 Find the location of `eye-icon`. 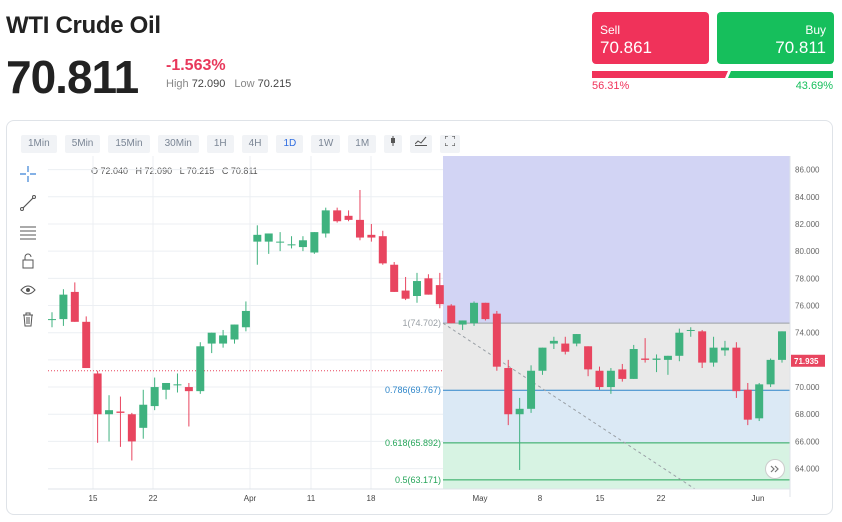

eye-icon is located at coordinates (28, 290).